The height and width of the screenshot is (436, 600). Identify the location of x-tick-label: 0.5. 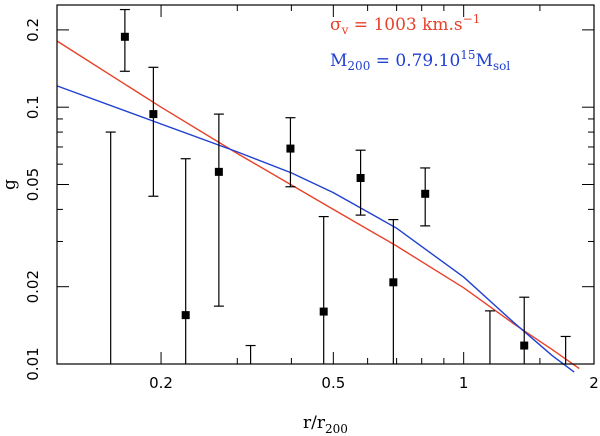
(333, 383).